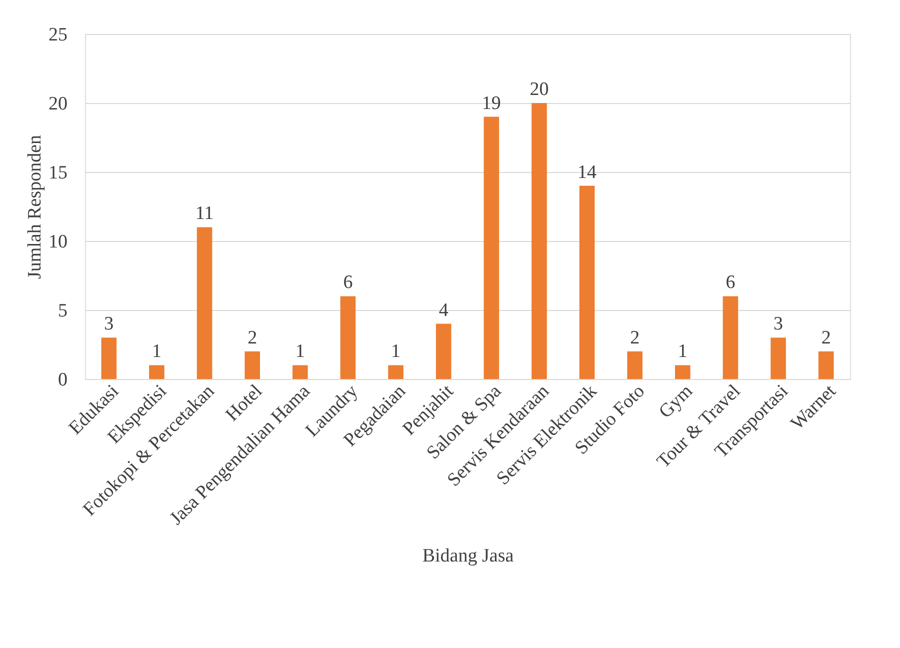 This screenshot has height=648, width=900. I want to click on y-tick-label: 0, so click(63, 380).